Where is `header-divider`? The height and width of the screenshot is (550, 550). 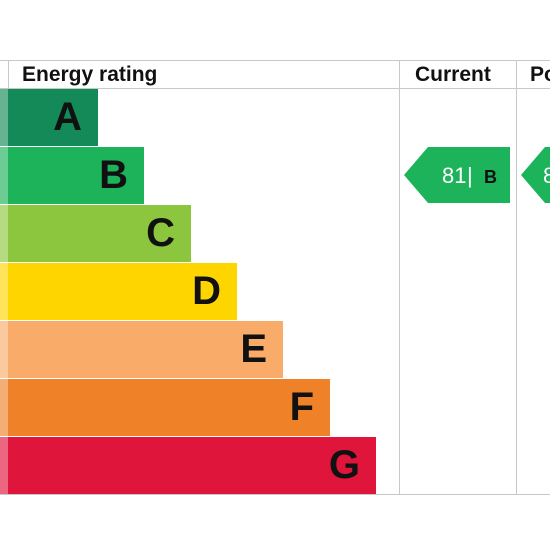
header-divider is located at coordinates (275, 88).